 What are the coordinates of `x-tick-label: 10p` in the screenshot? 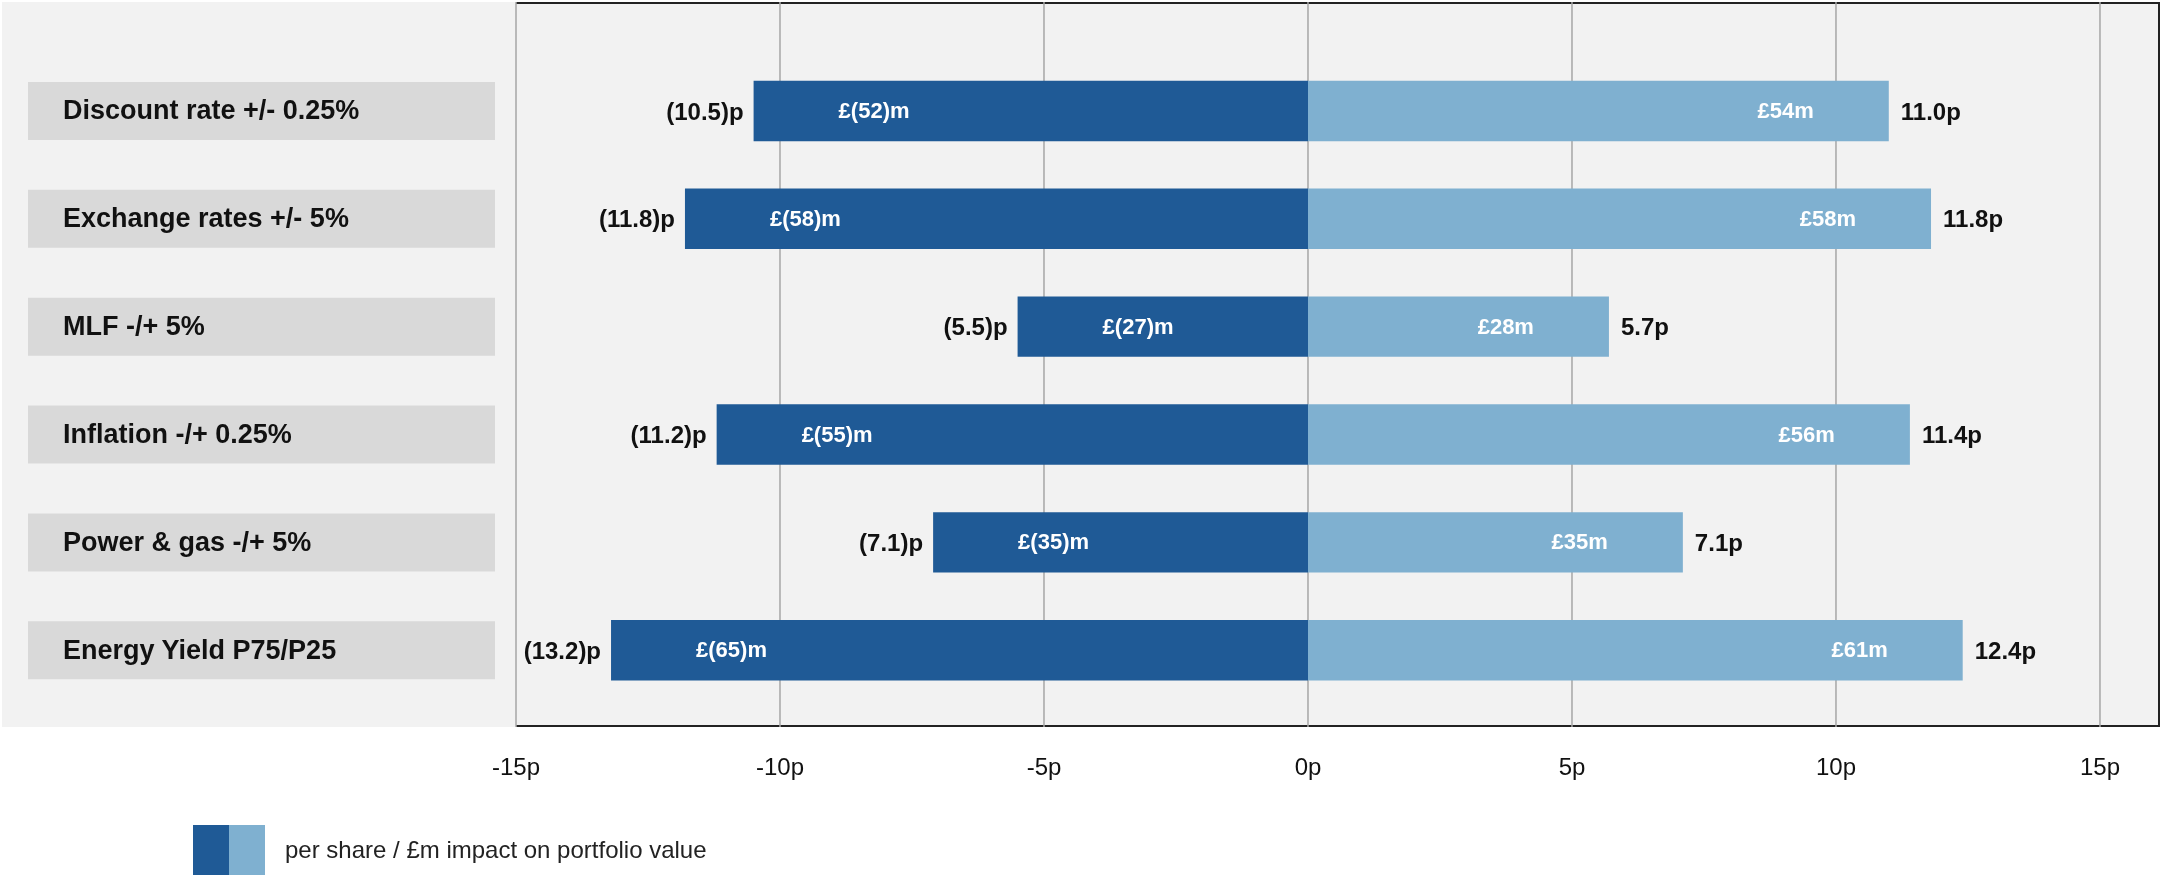 It's located at (1836, 767).